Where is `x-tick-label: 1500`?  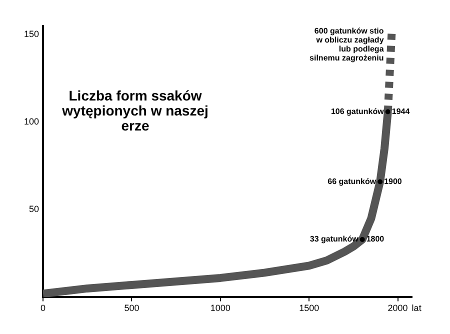
x-tick-label: 1500 is located at coordinates (309, 308).